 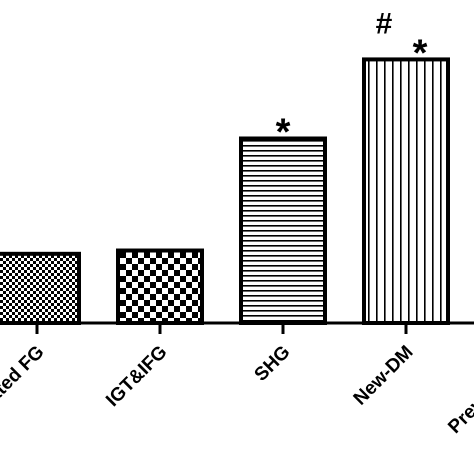 I want to click on bar-igt-ifg, so click(x=160, y=286).